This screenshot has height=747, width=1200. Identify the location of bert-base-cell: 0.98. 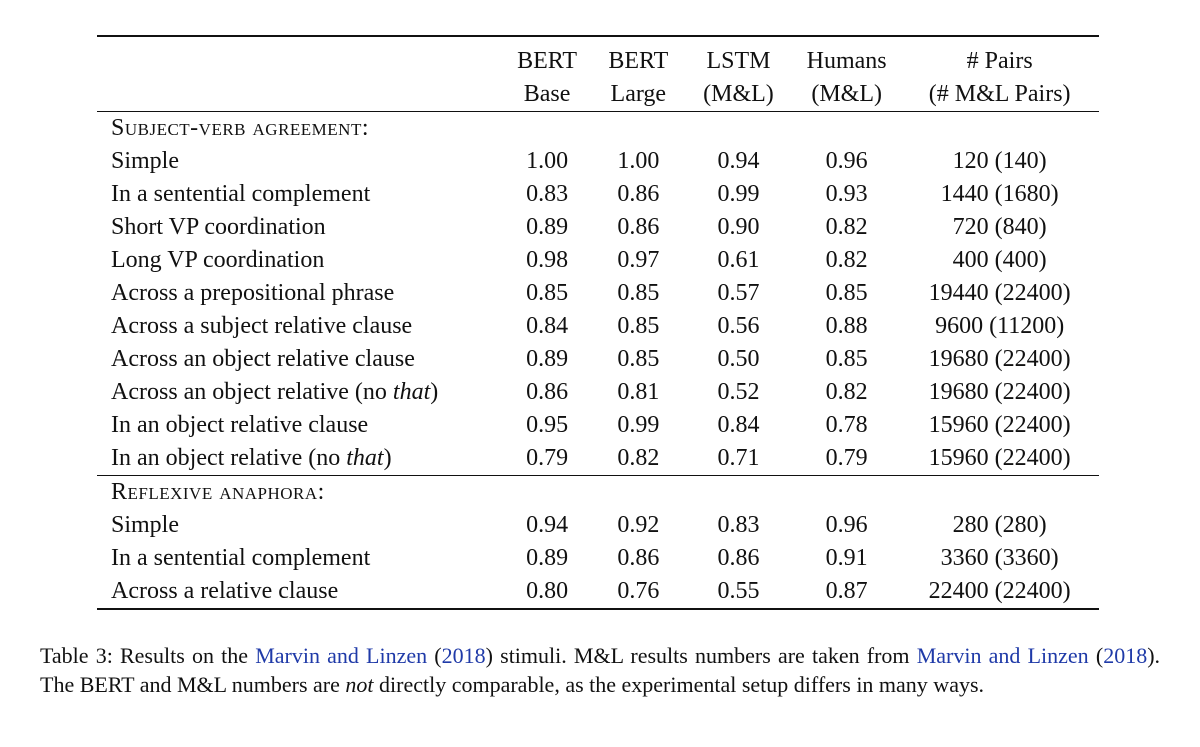
(547, 260).